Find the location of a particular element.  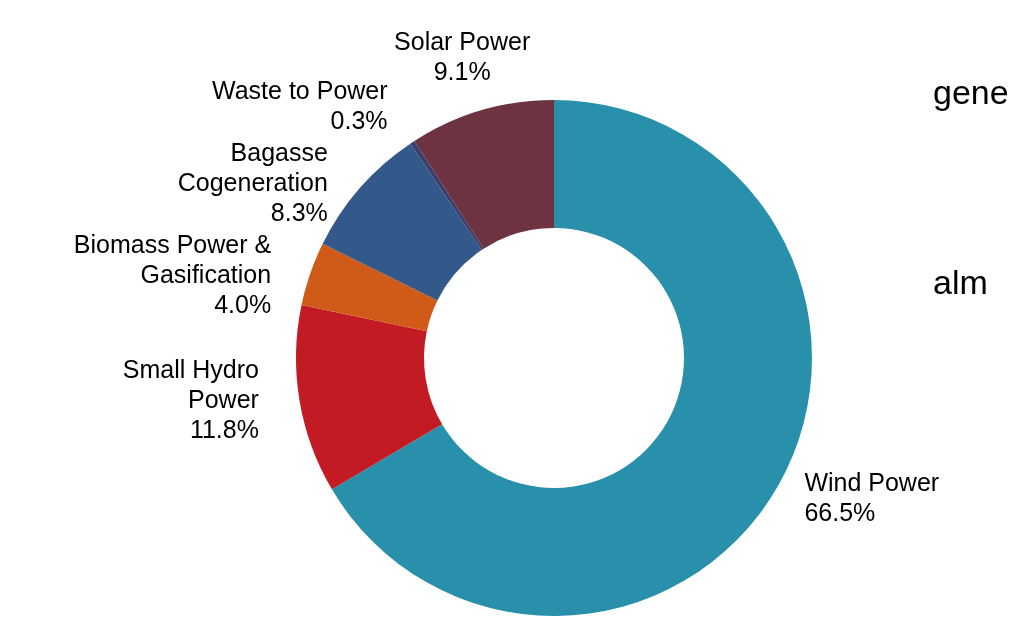

data-label: 8.3% is located at coordinates (299, 211).